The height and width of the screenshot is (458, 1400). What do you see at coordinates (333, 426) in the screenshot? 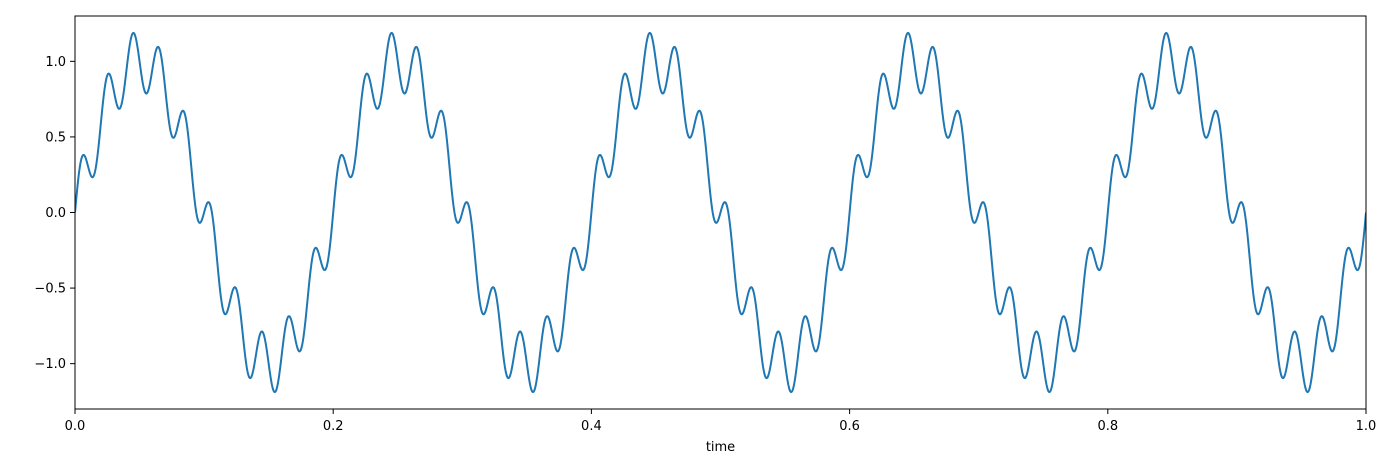
I see `x-tick-label: 0.2` at bounding box center [333, 426].